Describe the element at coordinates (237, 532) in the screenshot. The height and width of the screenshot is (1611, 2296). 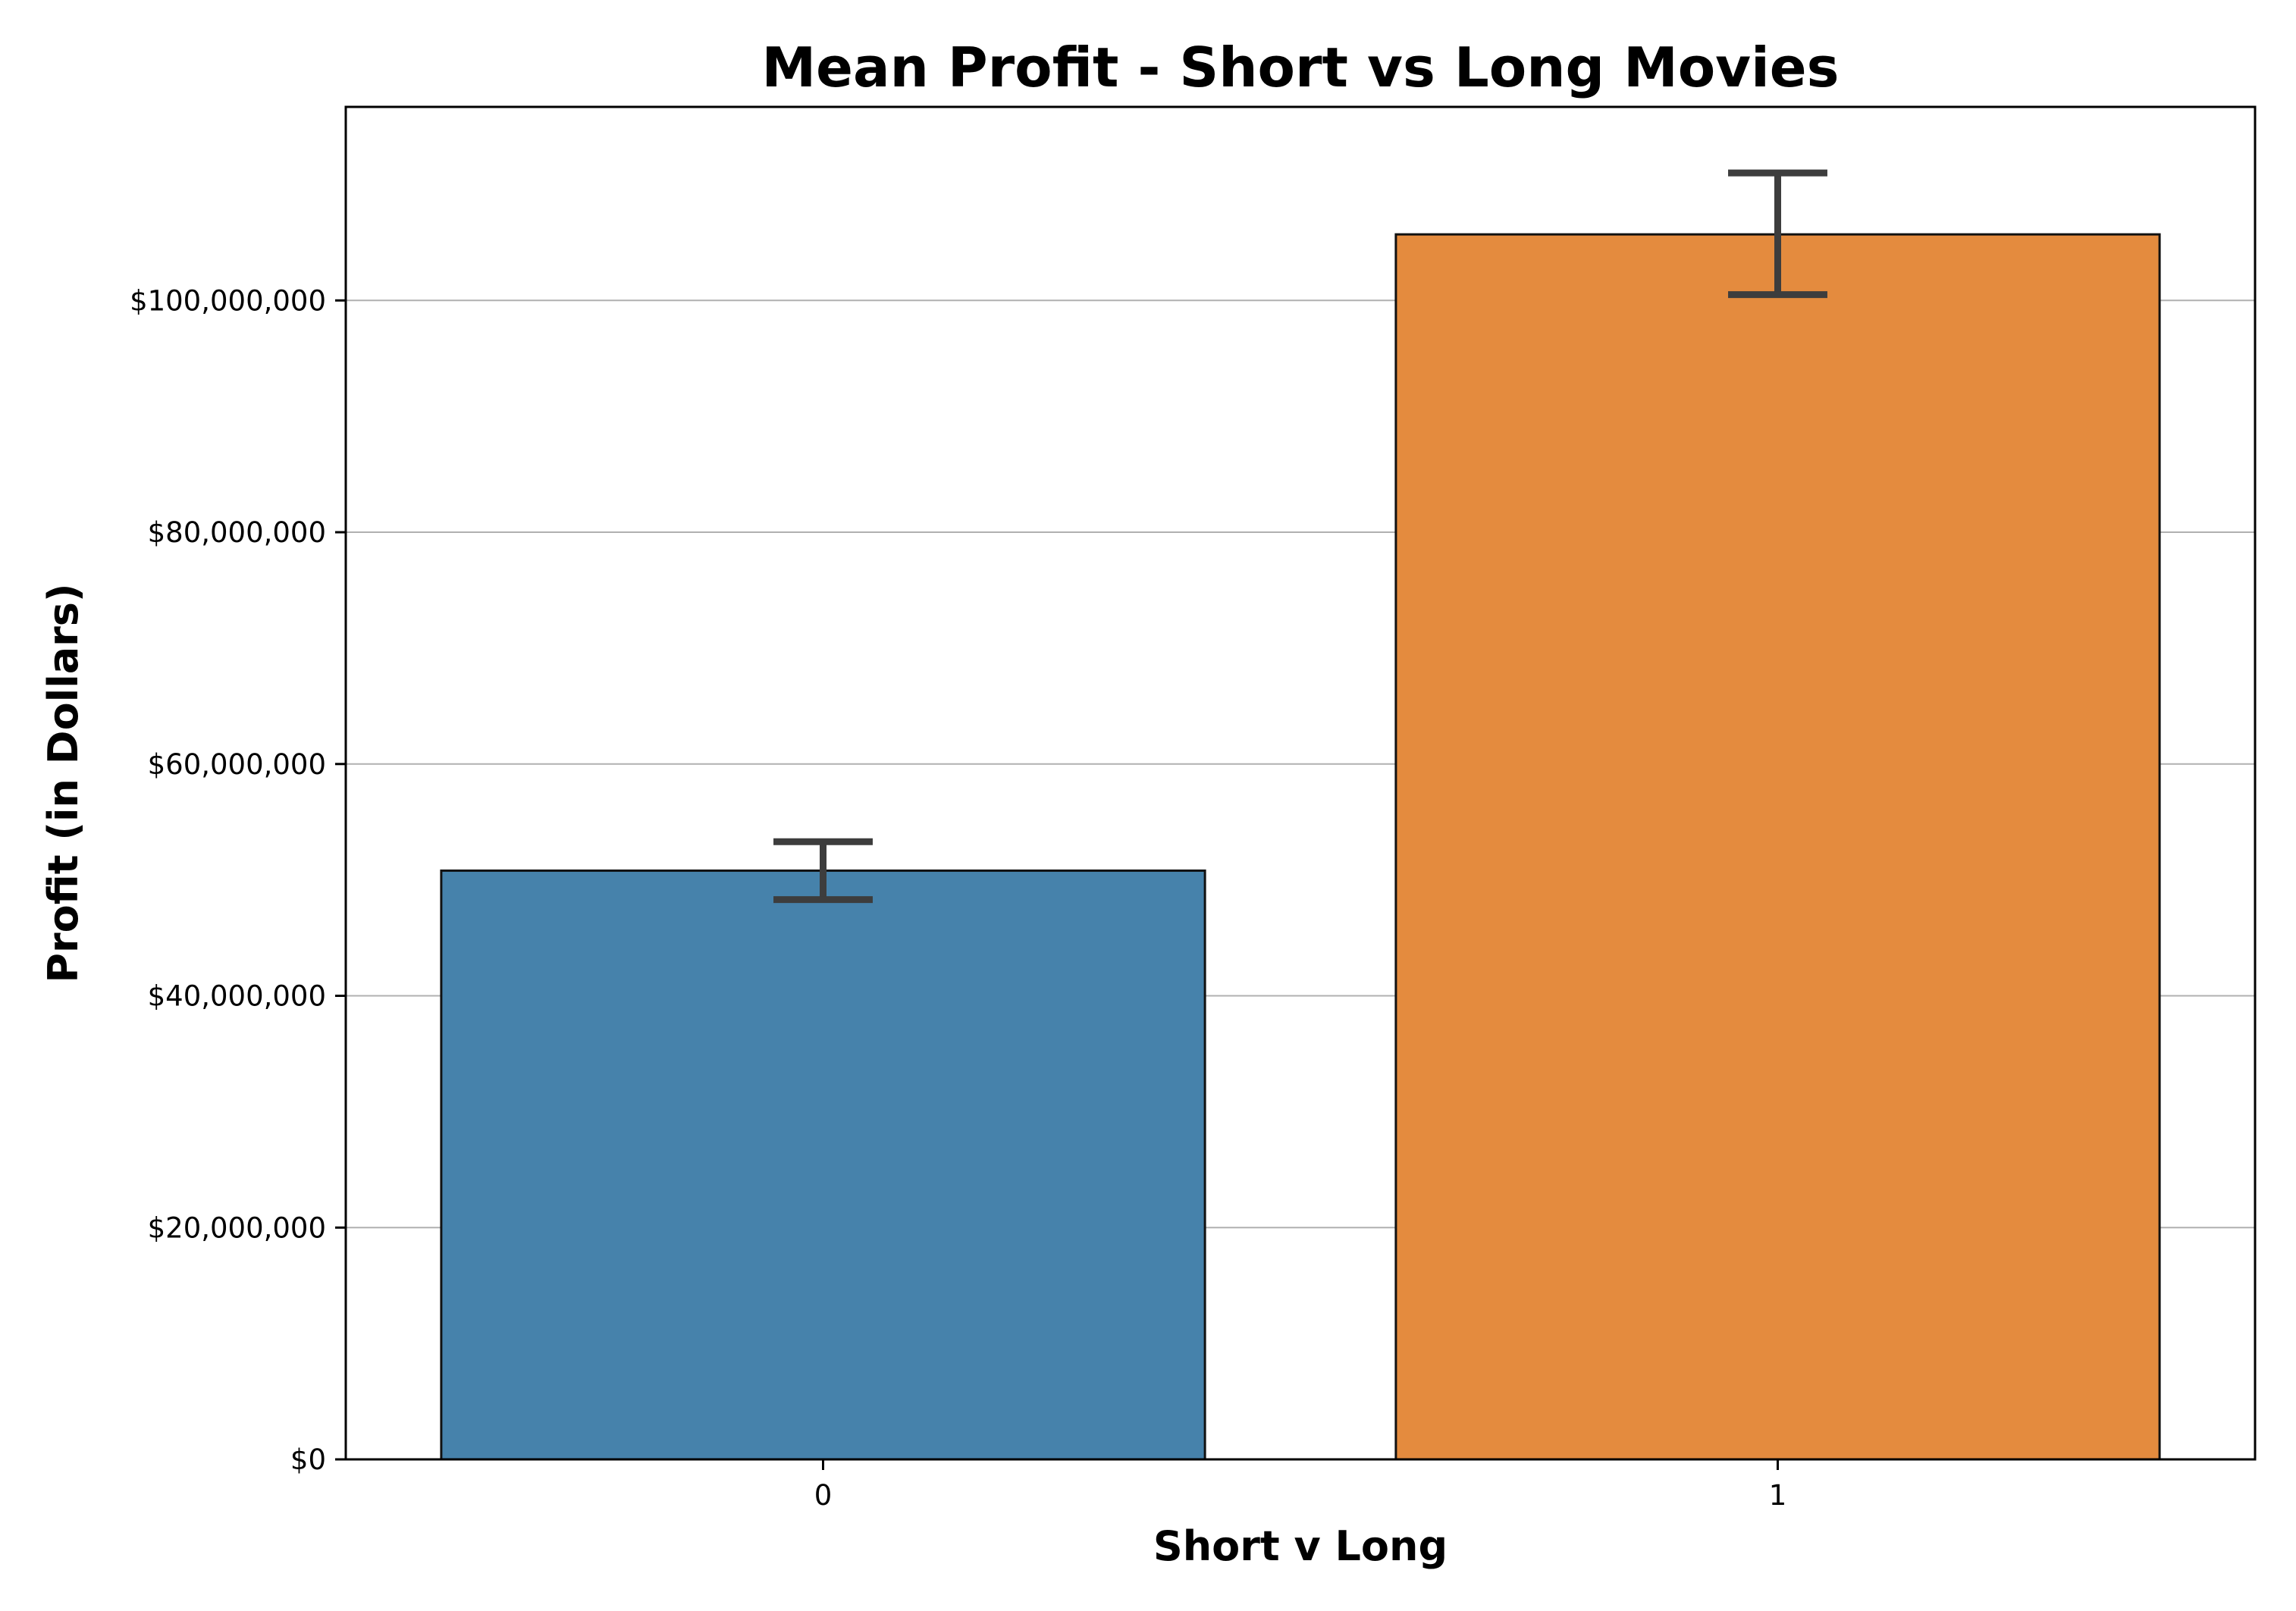
I see `y-tick-label: $80,000,000` at that location.